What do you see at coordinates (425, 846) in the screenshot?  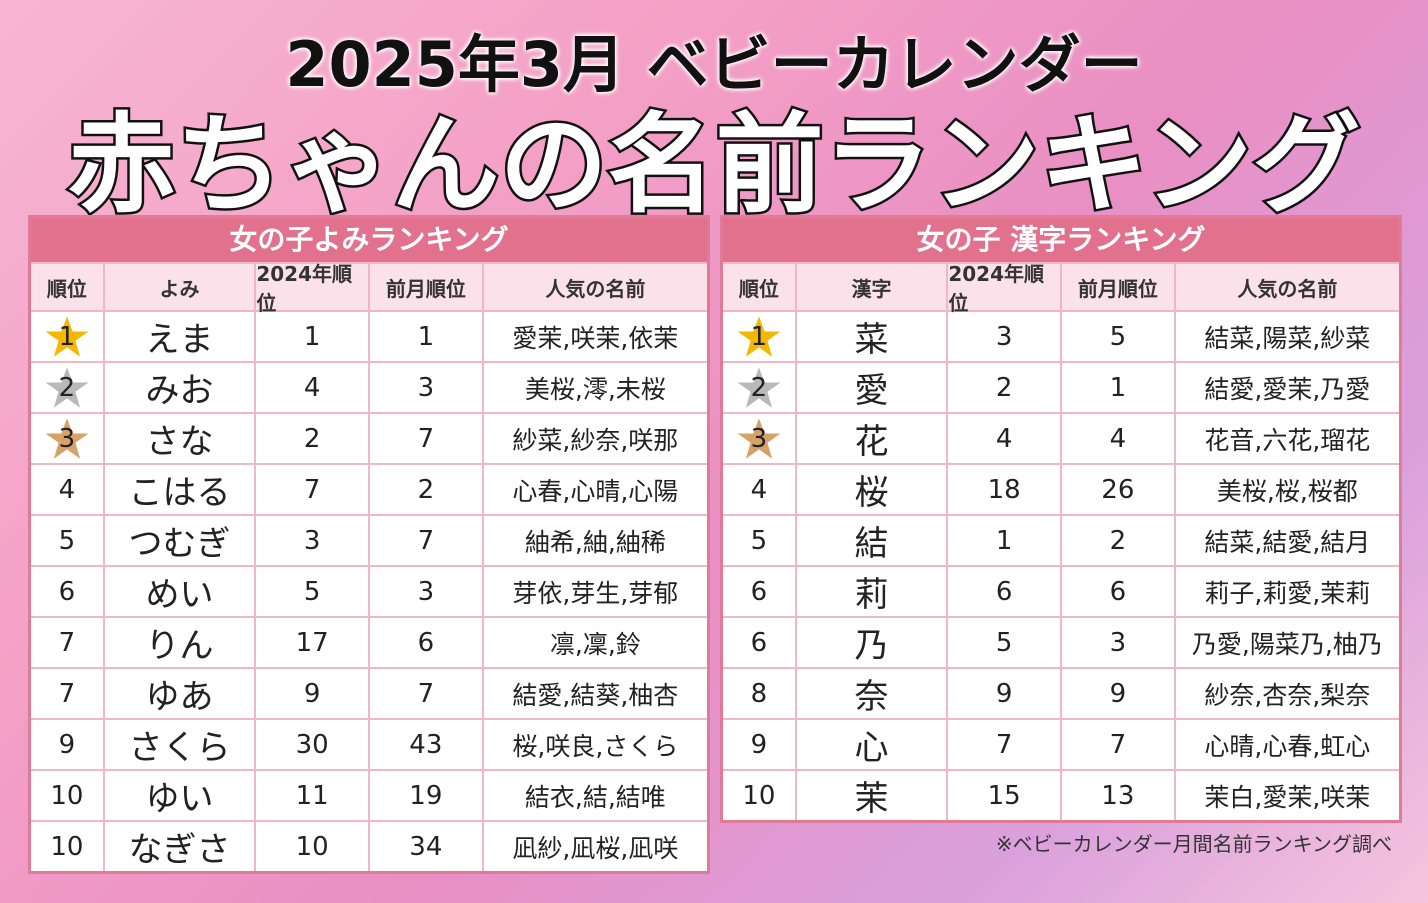 I see `cell: 34` at bounding box center [425, 846].